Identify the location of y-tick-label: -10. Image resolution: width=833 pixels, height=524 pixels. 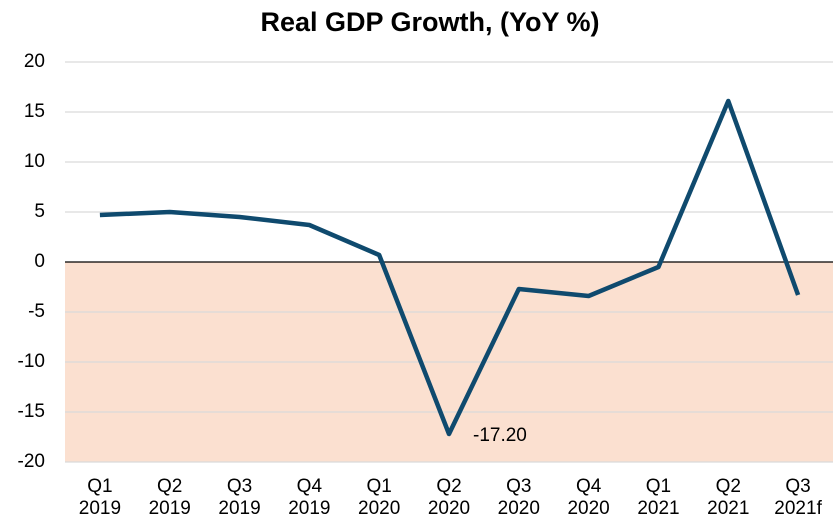
(31, 361).